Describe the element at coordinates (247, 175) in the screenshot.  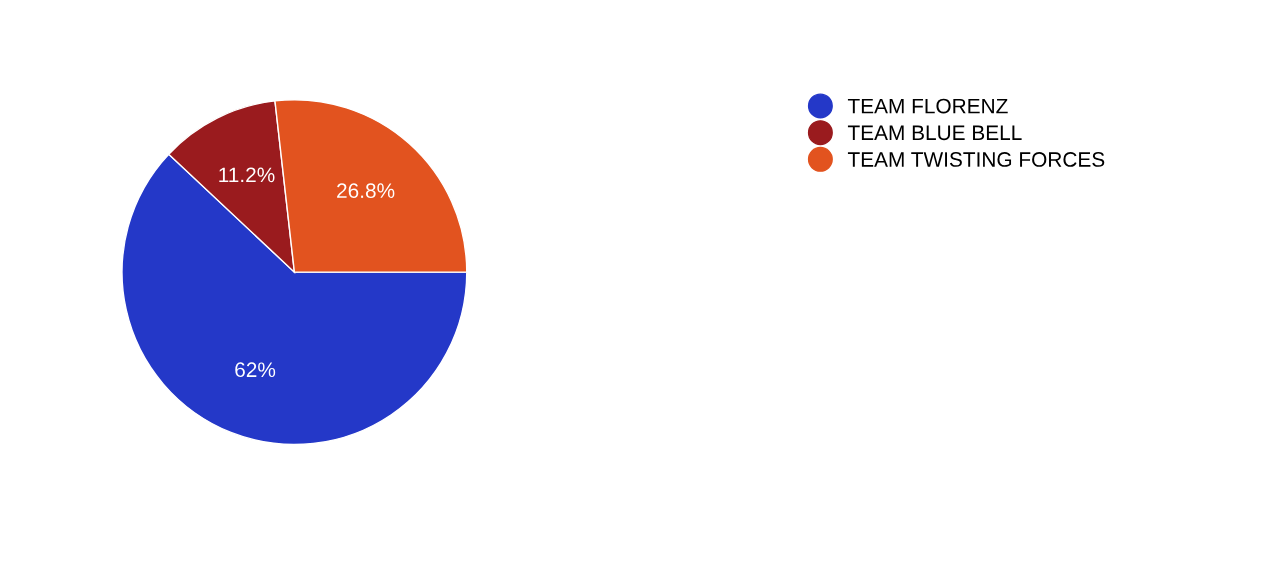
I see `data-label: 11.2%` at that location.